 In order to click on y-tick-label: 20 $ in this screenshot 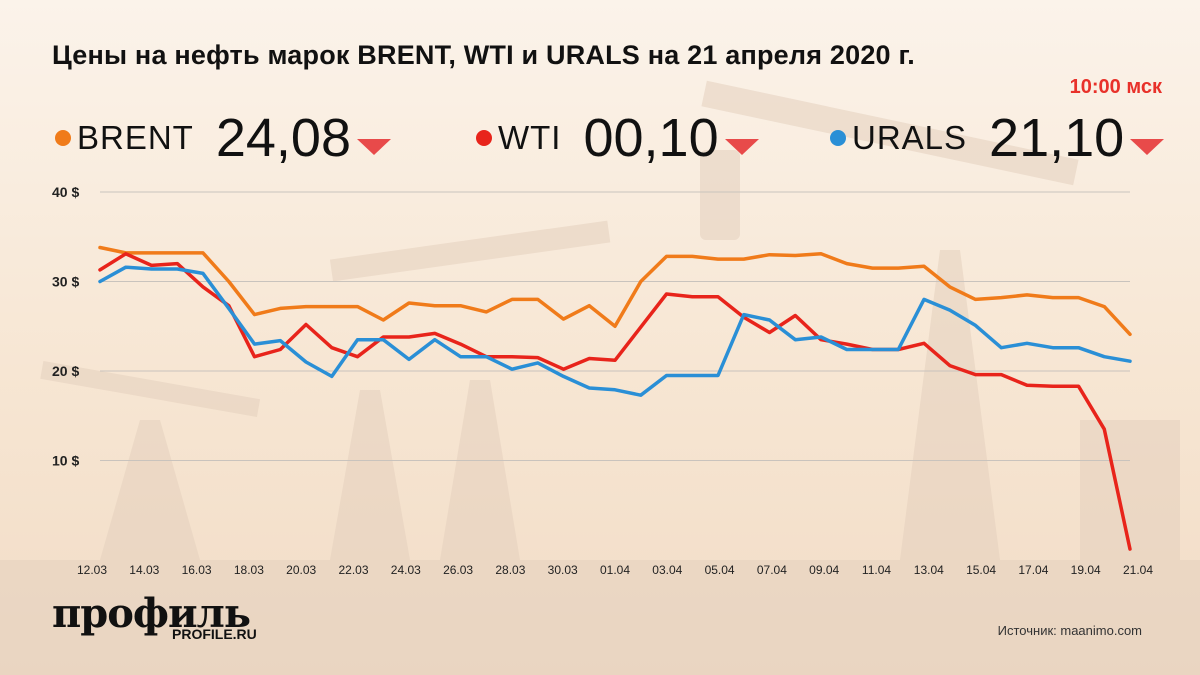, I will do `click(65, 371)`.